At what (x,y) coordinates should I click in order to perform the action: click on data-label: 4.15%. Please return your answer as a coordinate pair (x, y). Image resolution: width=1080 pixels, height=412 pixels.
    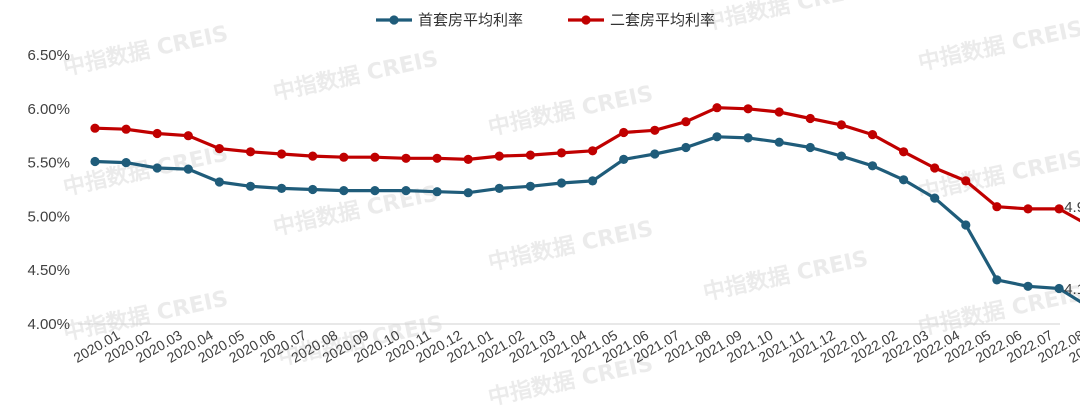
    Looking at the image, I should click on (1072, 289).